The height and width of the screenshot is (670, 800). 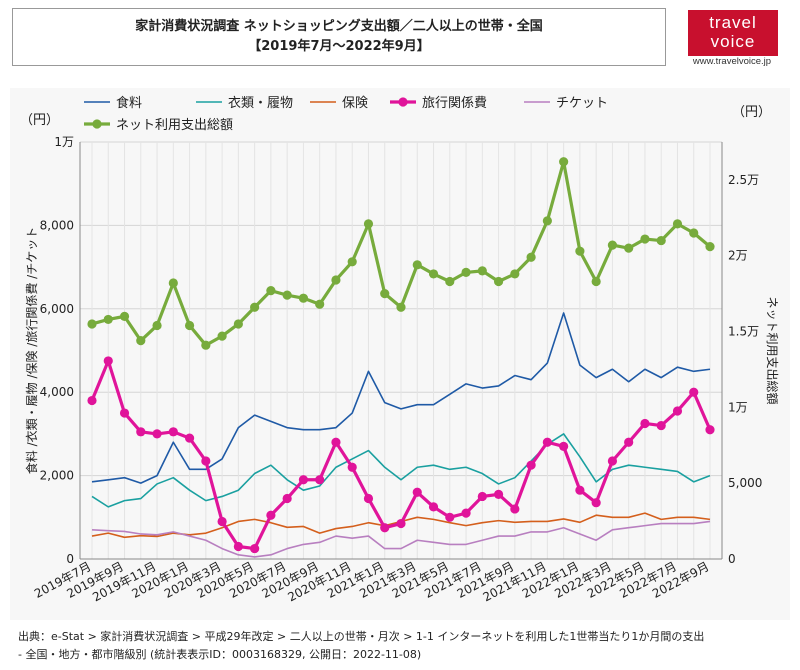 I want to click on y-right-tick-label: 5,000, so click(x=745, y=483).